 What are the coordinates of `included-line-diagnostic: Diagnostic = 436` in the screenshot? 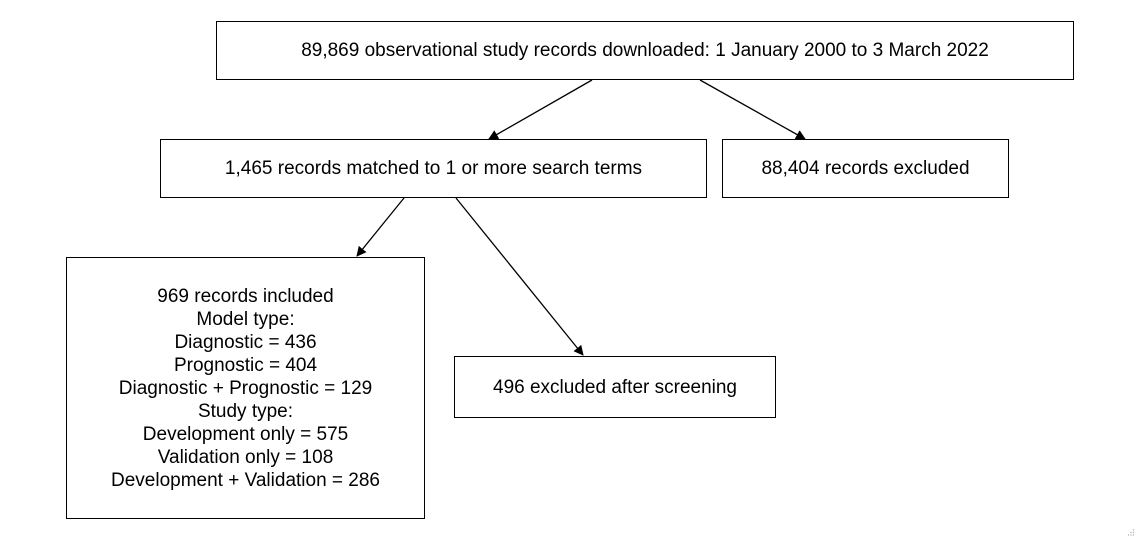 It's located at (245, 342).